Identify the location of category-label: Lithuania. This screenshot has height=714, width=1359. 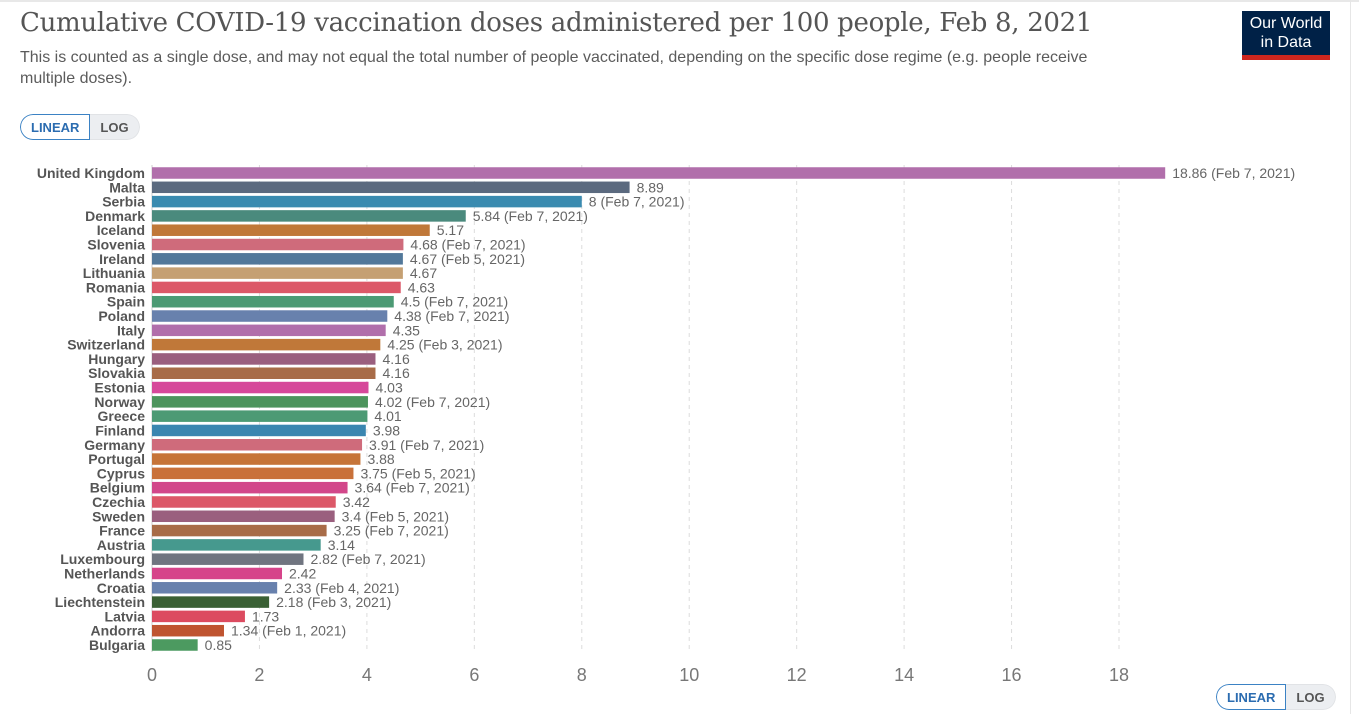
(114, 273).